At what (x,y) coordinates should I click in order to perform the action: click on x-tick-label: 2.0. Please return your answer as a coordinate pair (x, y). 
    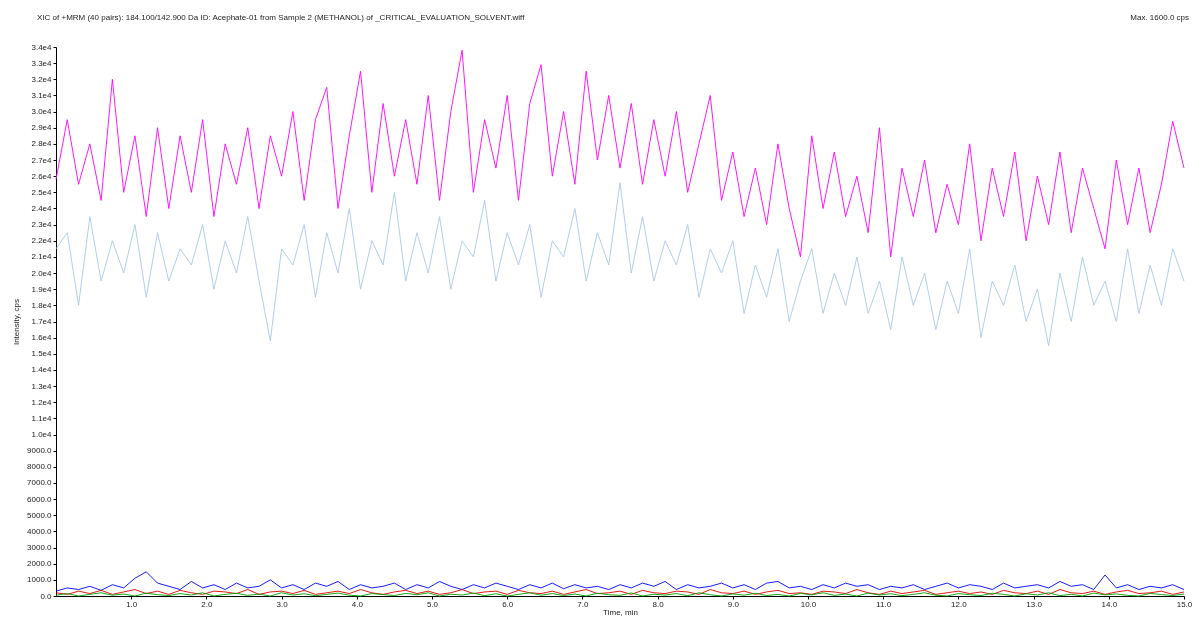
    Looking at the image, I should click on (207, 604).